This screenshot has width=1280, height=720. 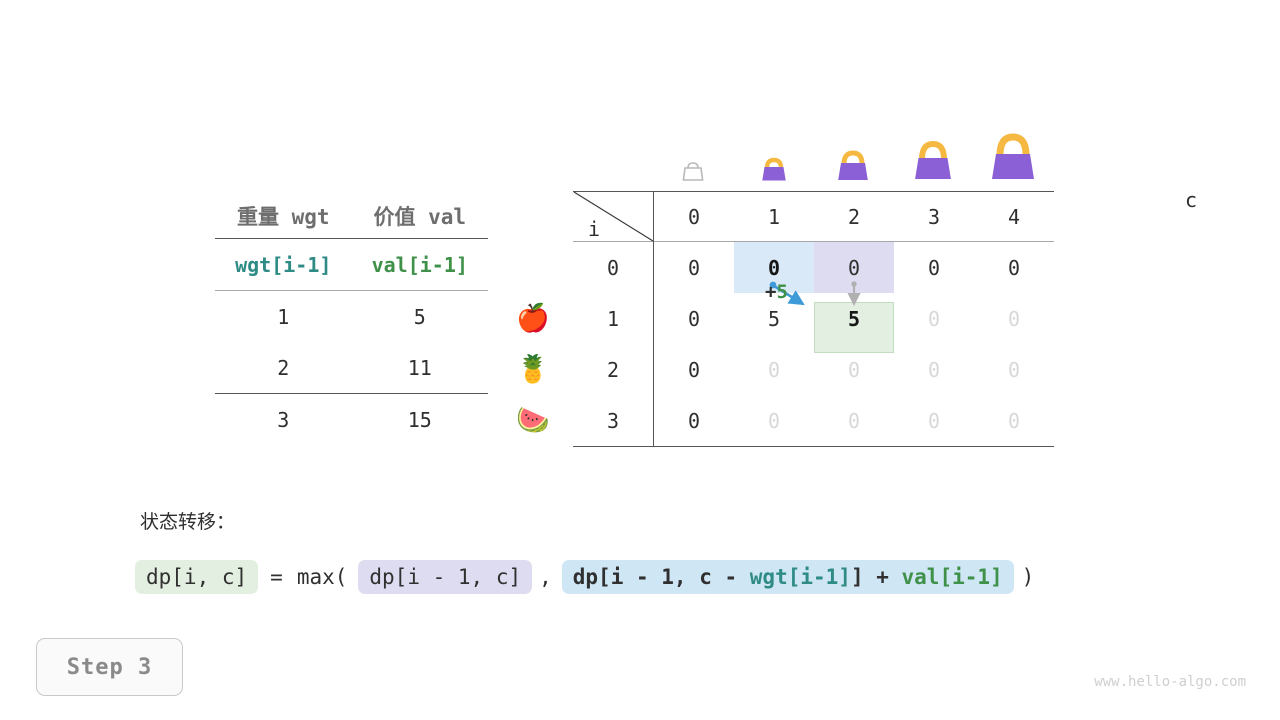 What do you see at coordinates (1028, 577) in the screenshot?
I see `formula-close-paren: )` at bounding box center [1028, 577].